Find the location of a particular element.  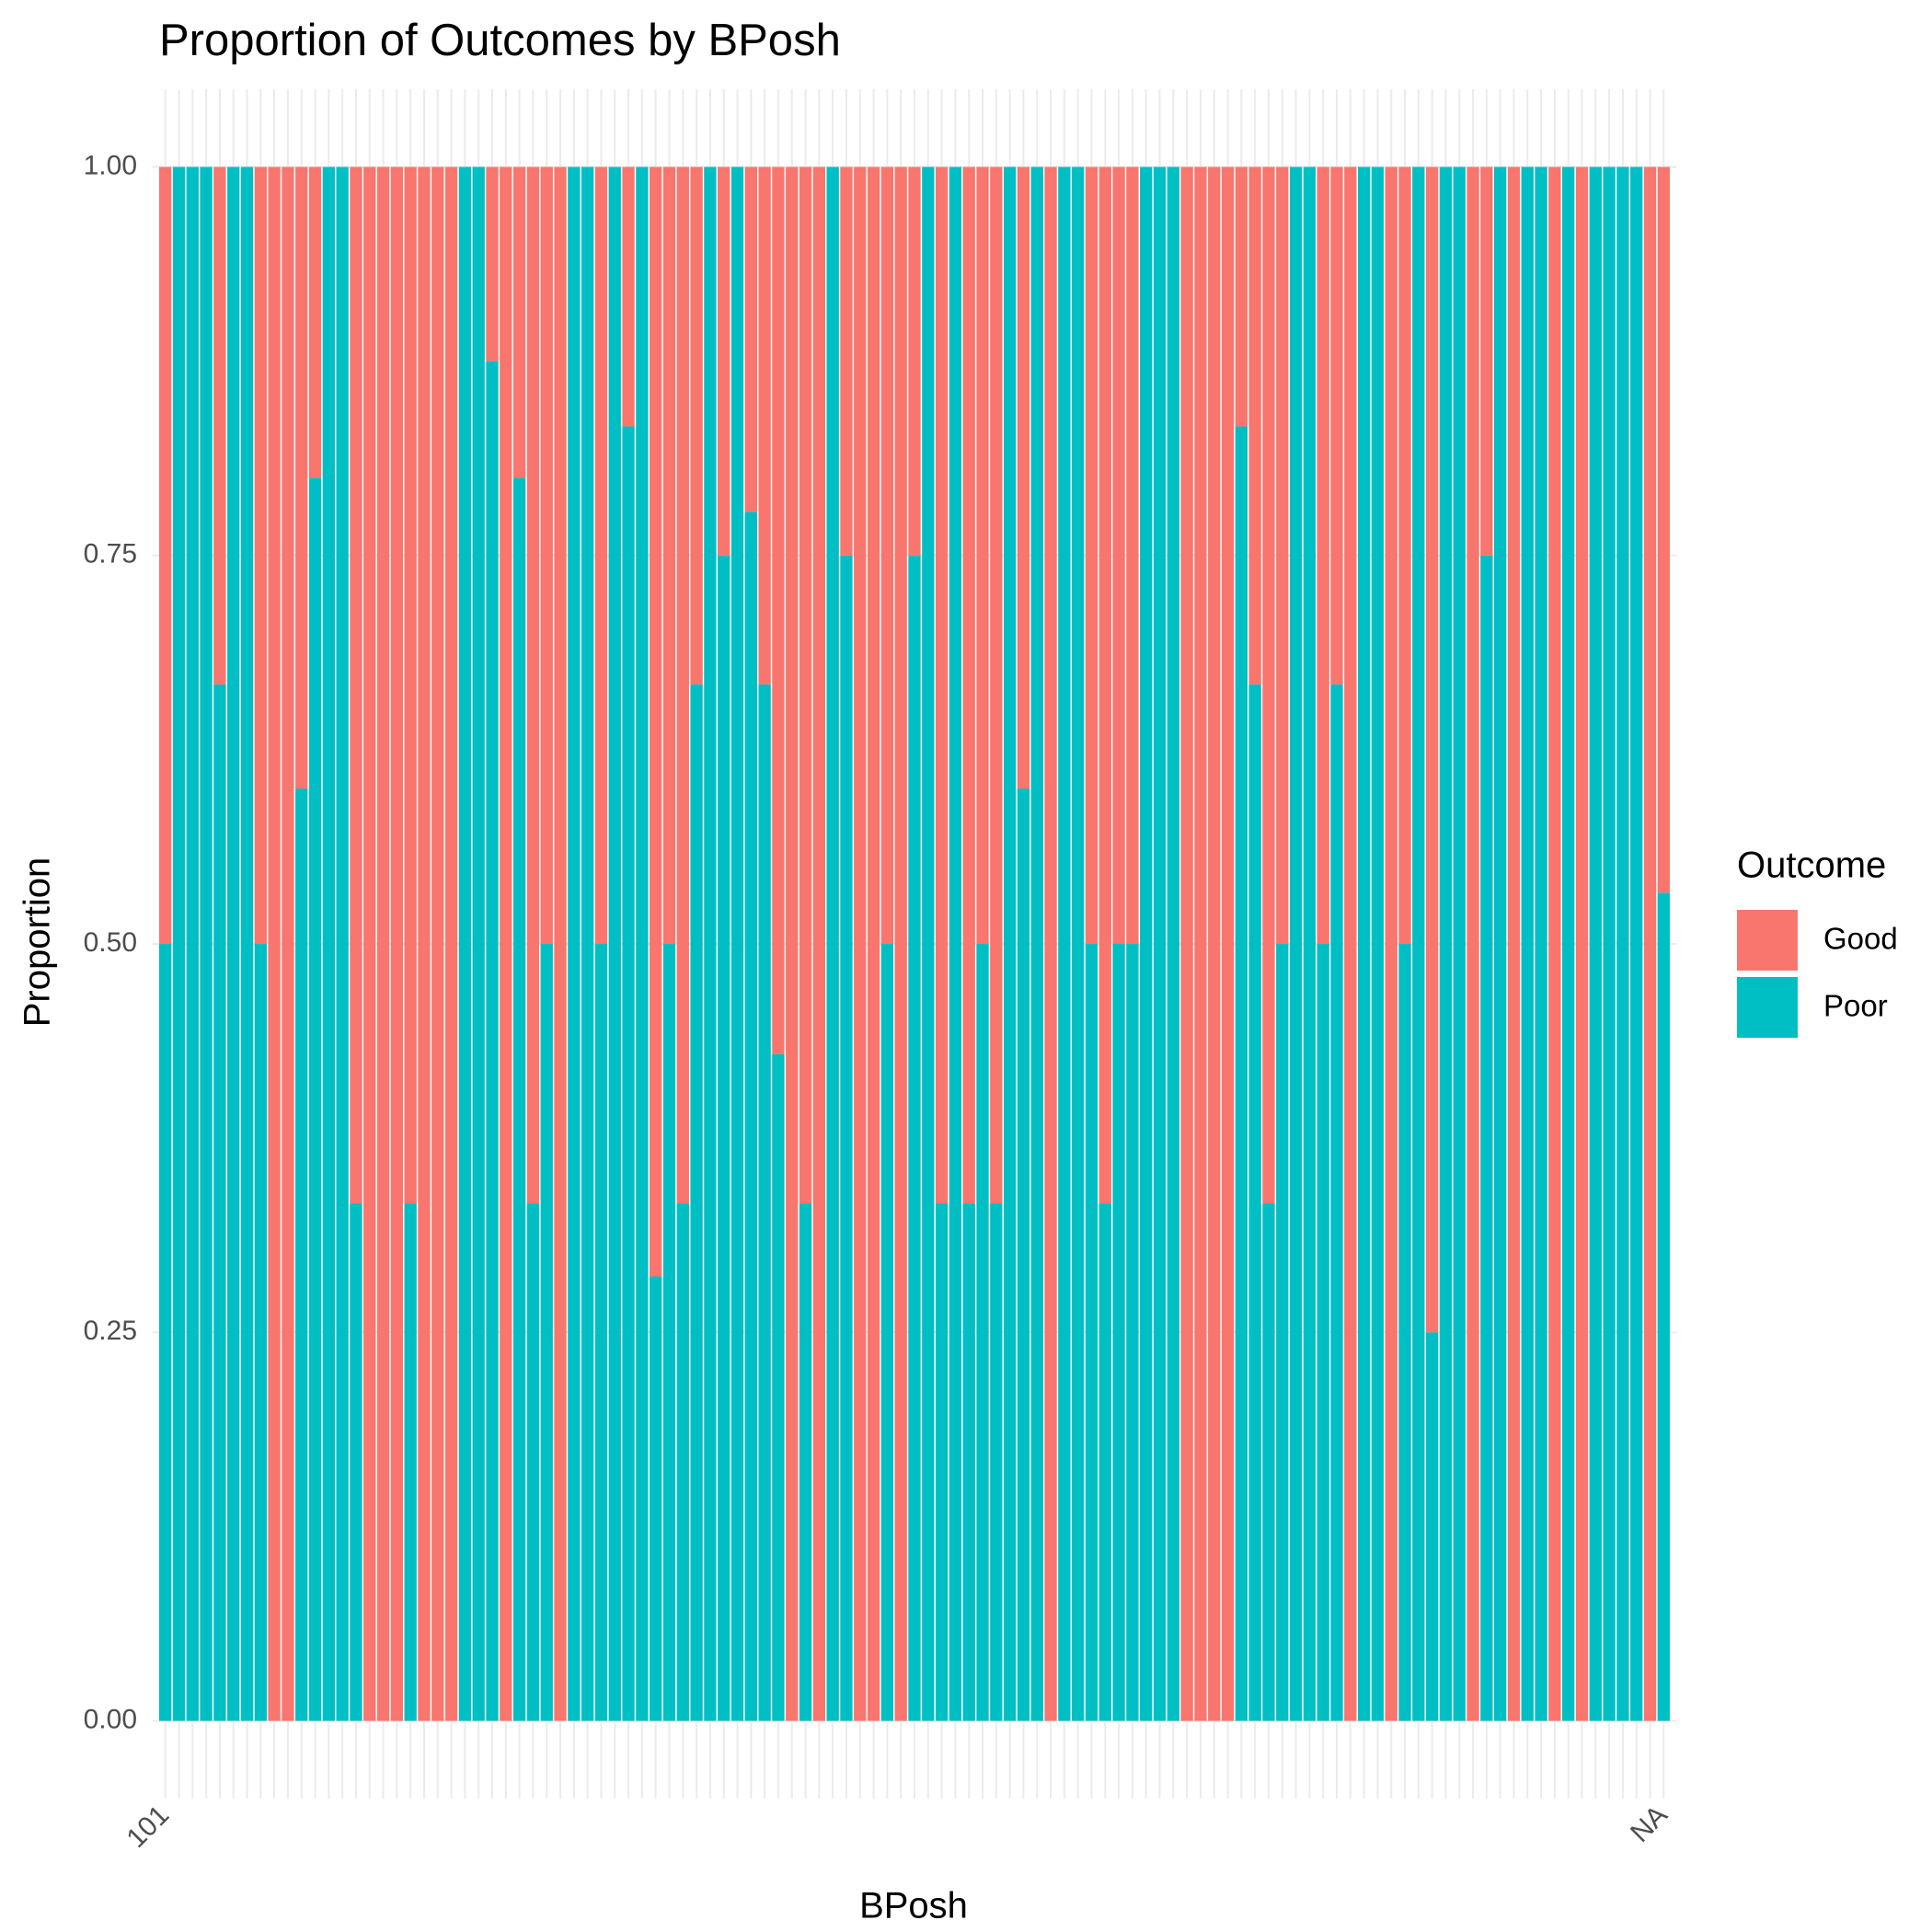

legend-label: Poor is located at coordinates (1855, 1006).